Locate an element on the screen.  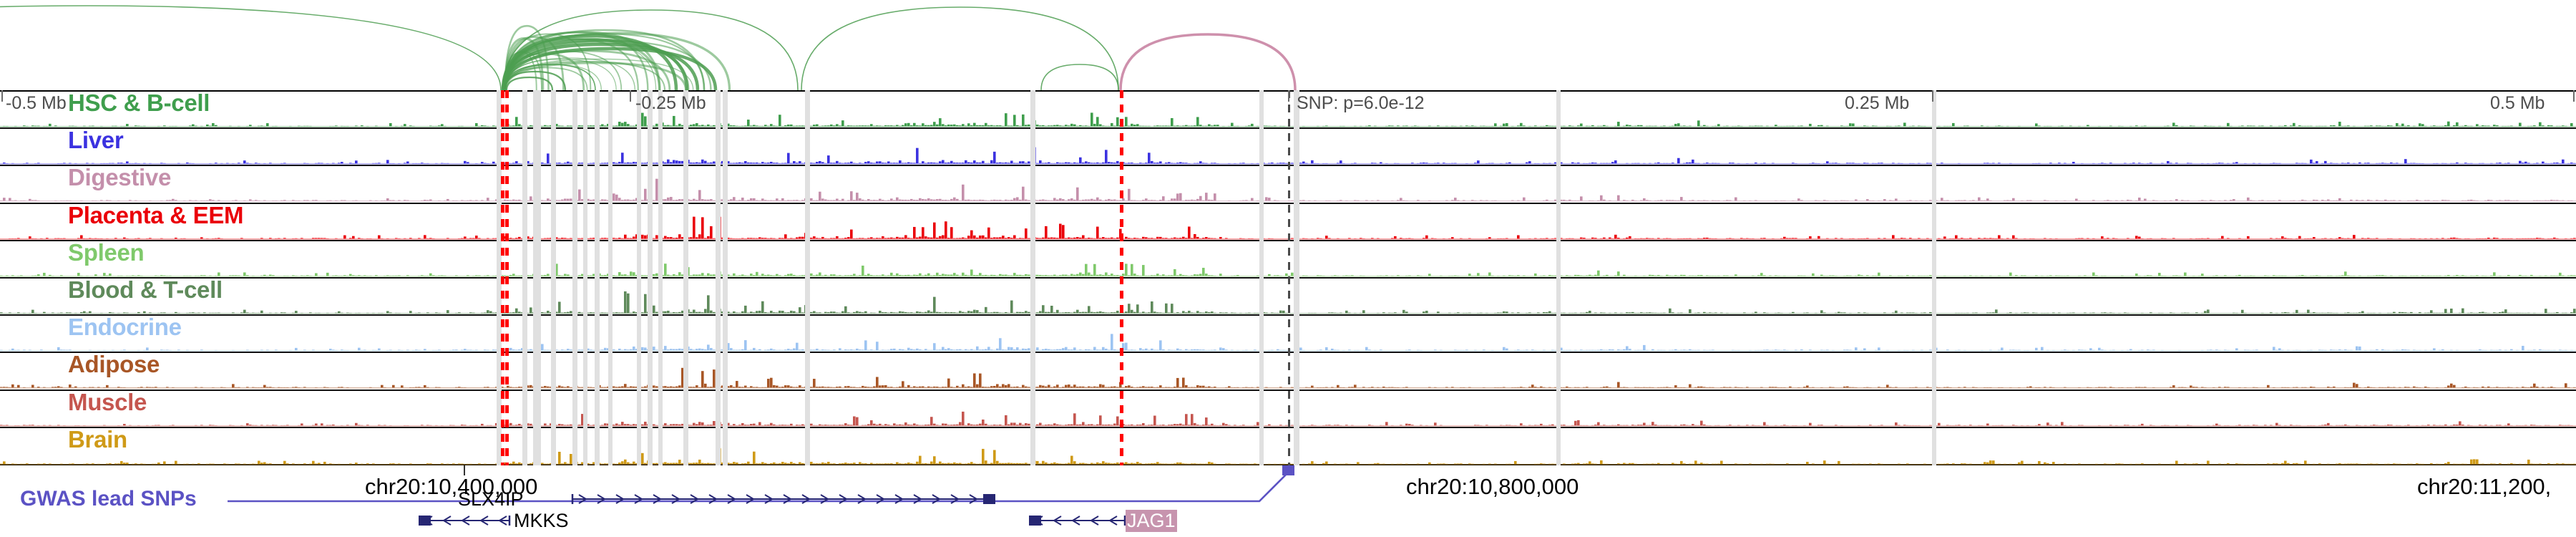
signal-track-spleen: Spleen is located at coordinates (1288, 260).